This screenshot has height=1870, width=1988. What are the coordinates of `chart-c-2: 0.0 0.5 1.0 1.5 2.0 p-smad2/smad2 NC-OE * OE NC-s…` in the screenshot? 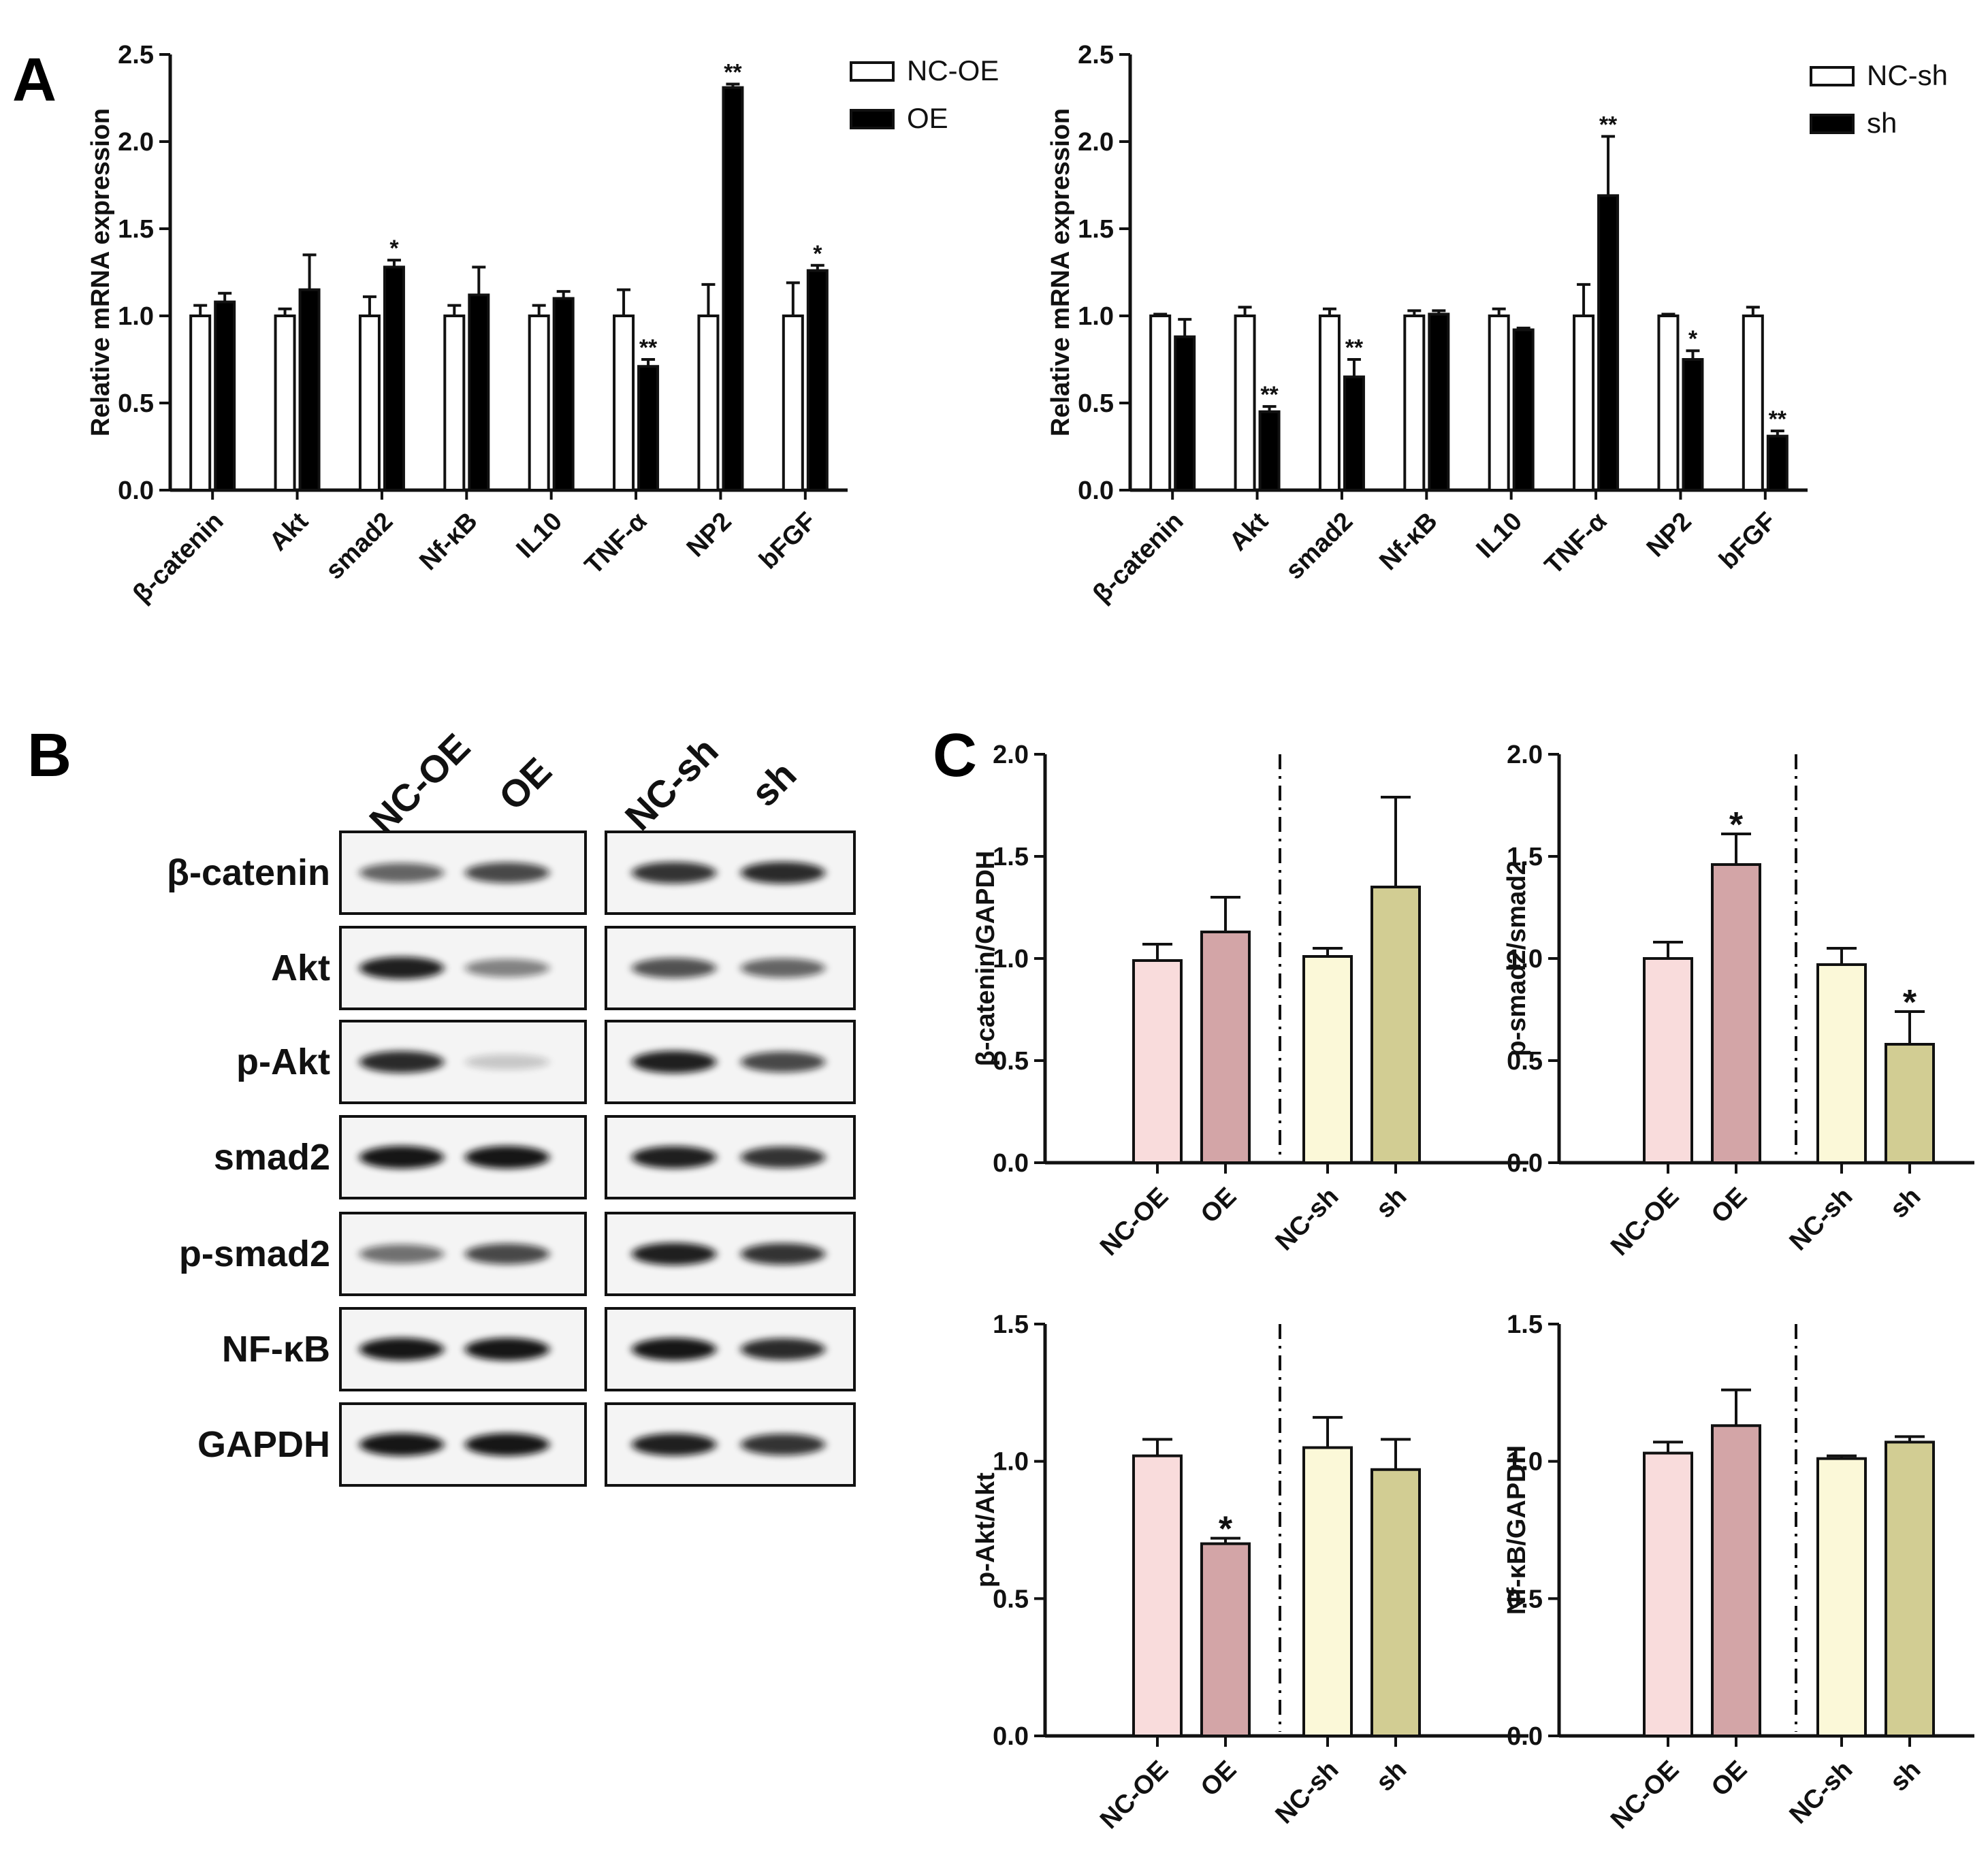 It's located at (1738, 1001).